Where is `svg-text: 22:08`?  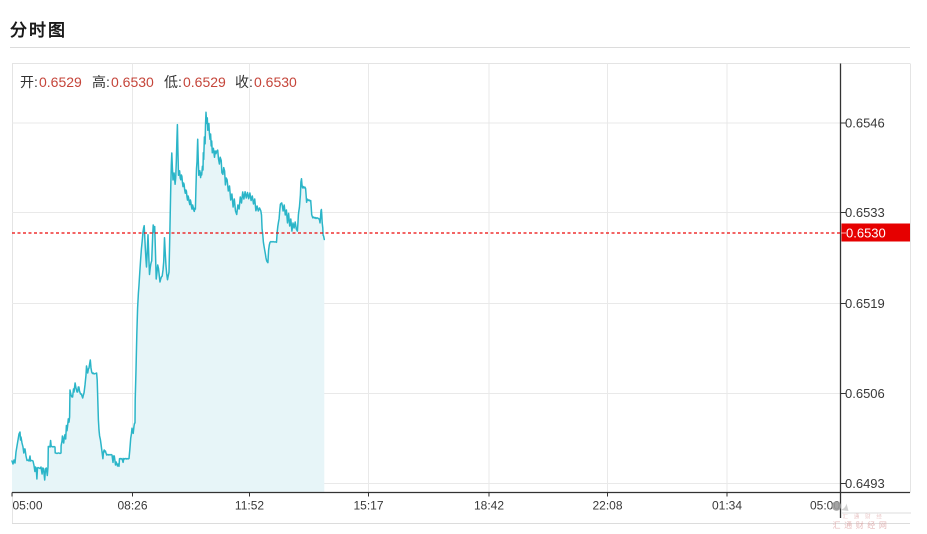
svg-text: 22:08 is located at coordinates (607, 506).